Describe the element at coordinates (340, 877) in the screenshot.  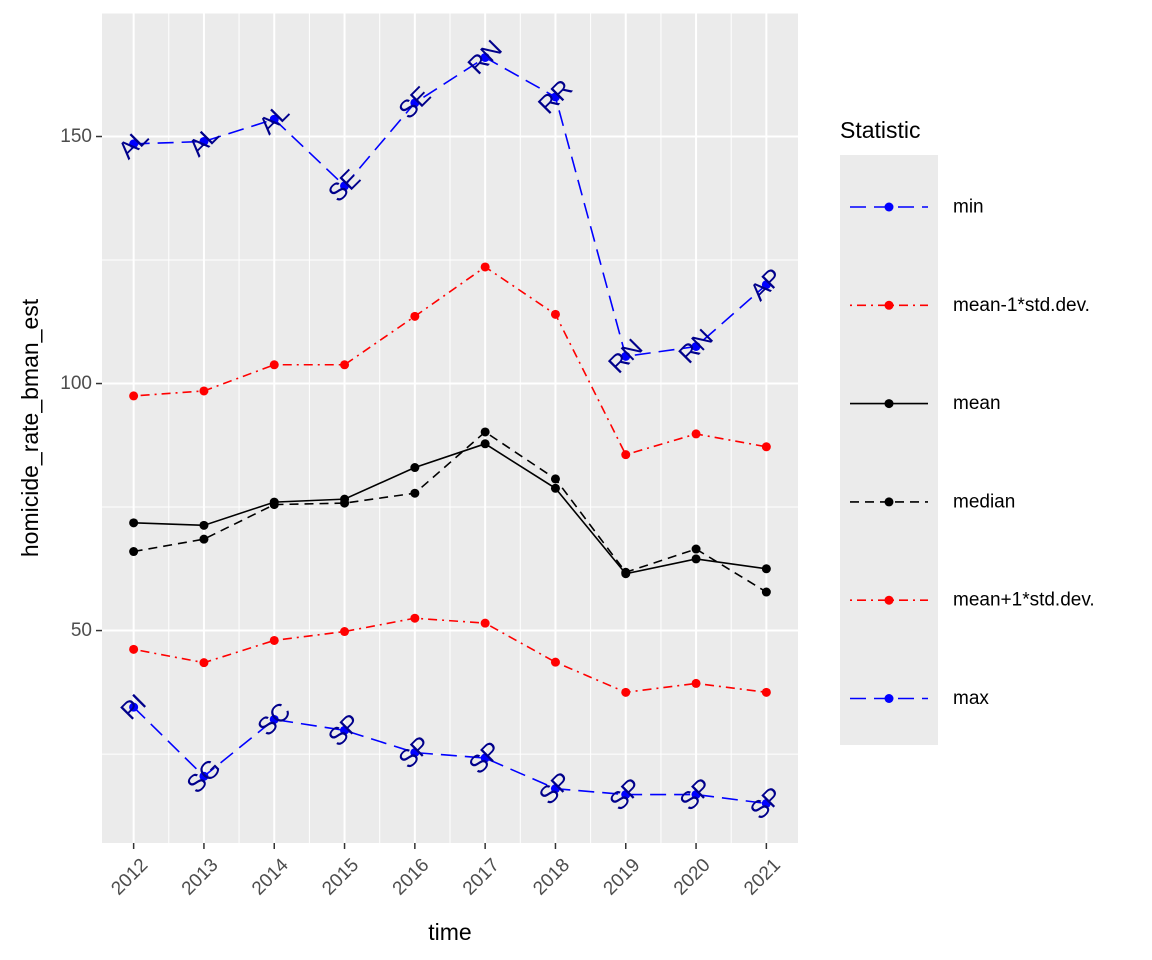
I see `x-tick-label: 2015` at that location.